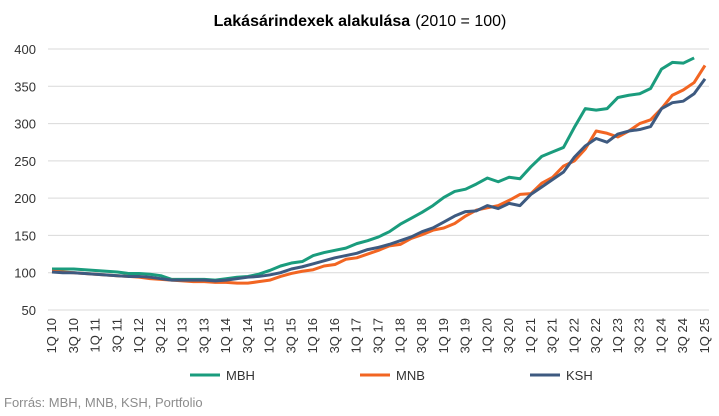 The width and height of the screenshot is (719, 416). What do you see at coordinates (421, 335) in the screenshot?
I see `x-tick-label: 3Q 18` at bounding box center [421, 335].